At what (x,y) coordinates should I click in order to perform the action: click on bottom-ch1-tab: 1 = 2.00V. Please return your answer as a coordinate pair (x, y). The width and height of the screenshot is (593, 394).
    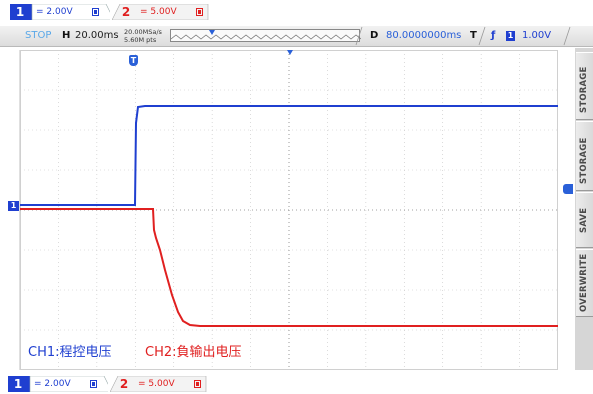
    Looking at the image, I should click on (58, 384).